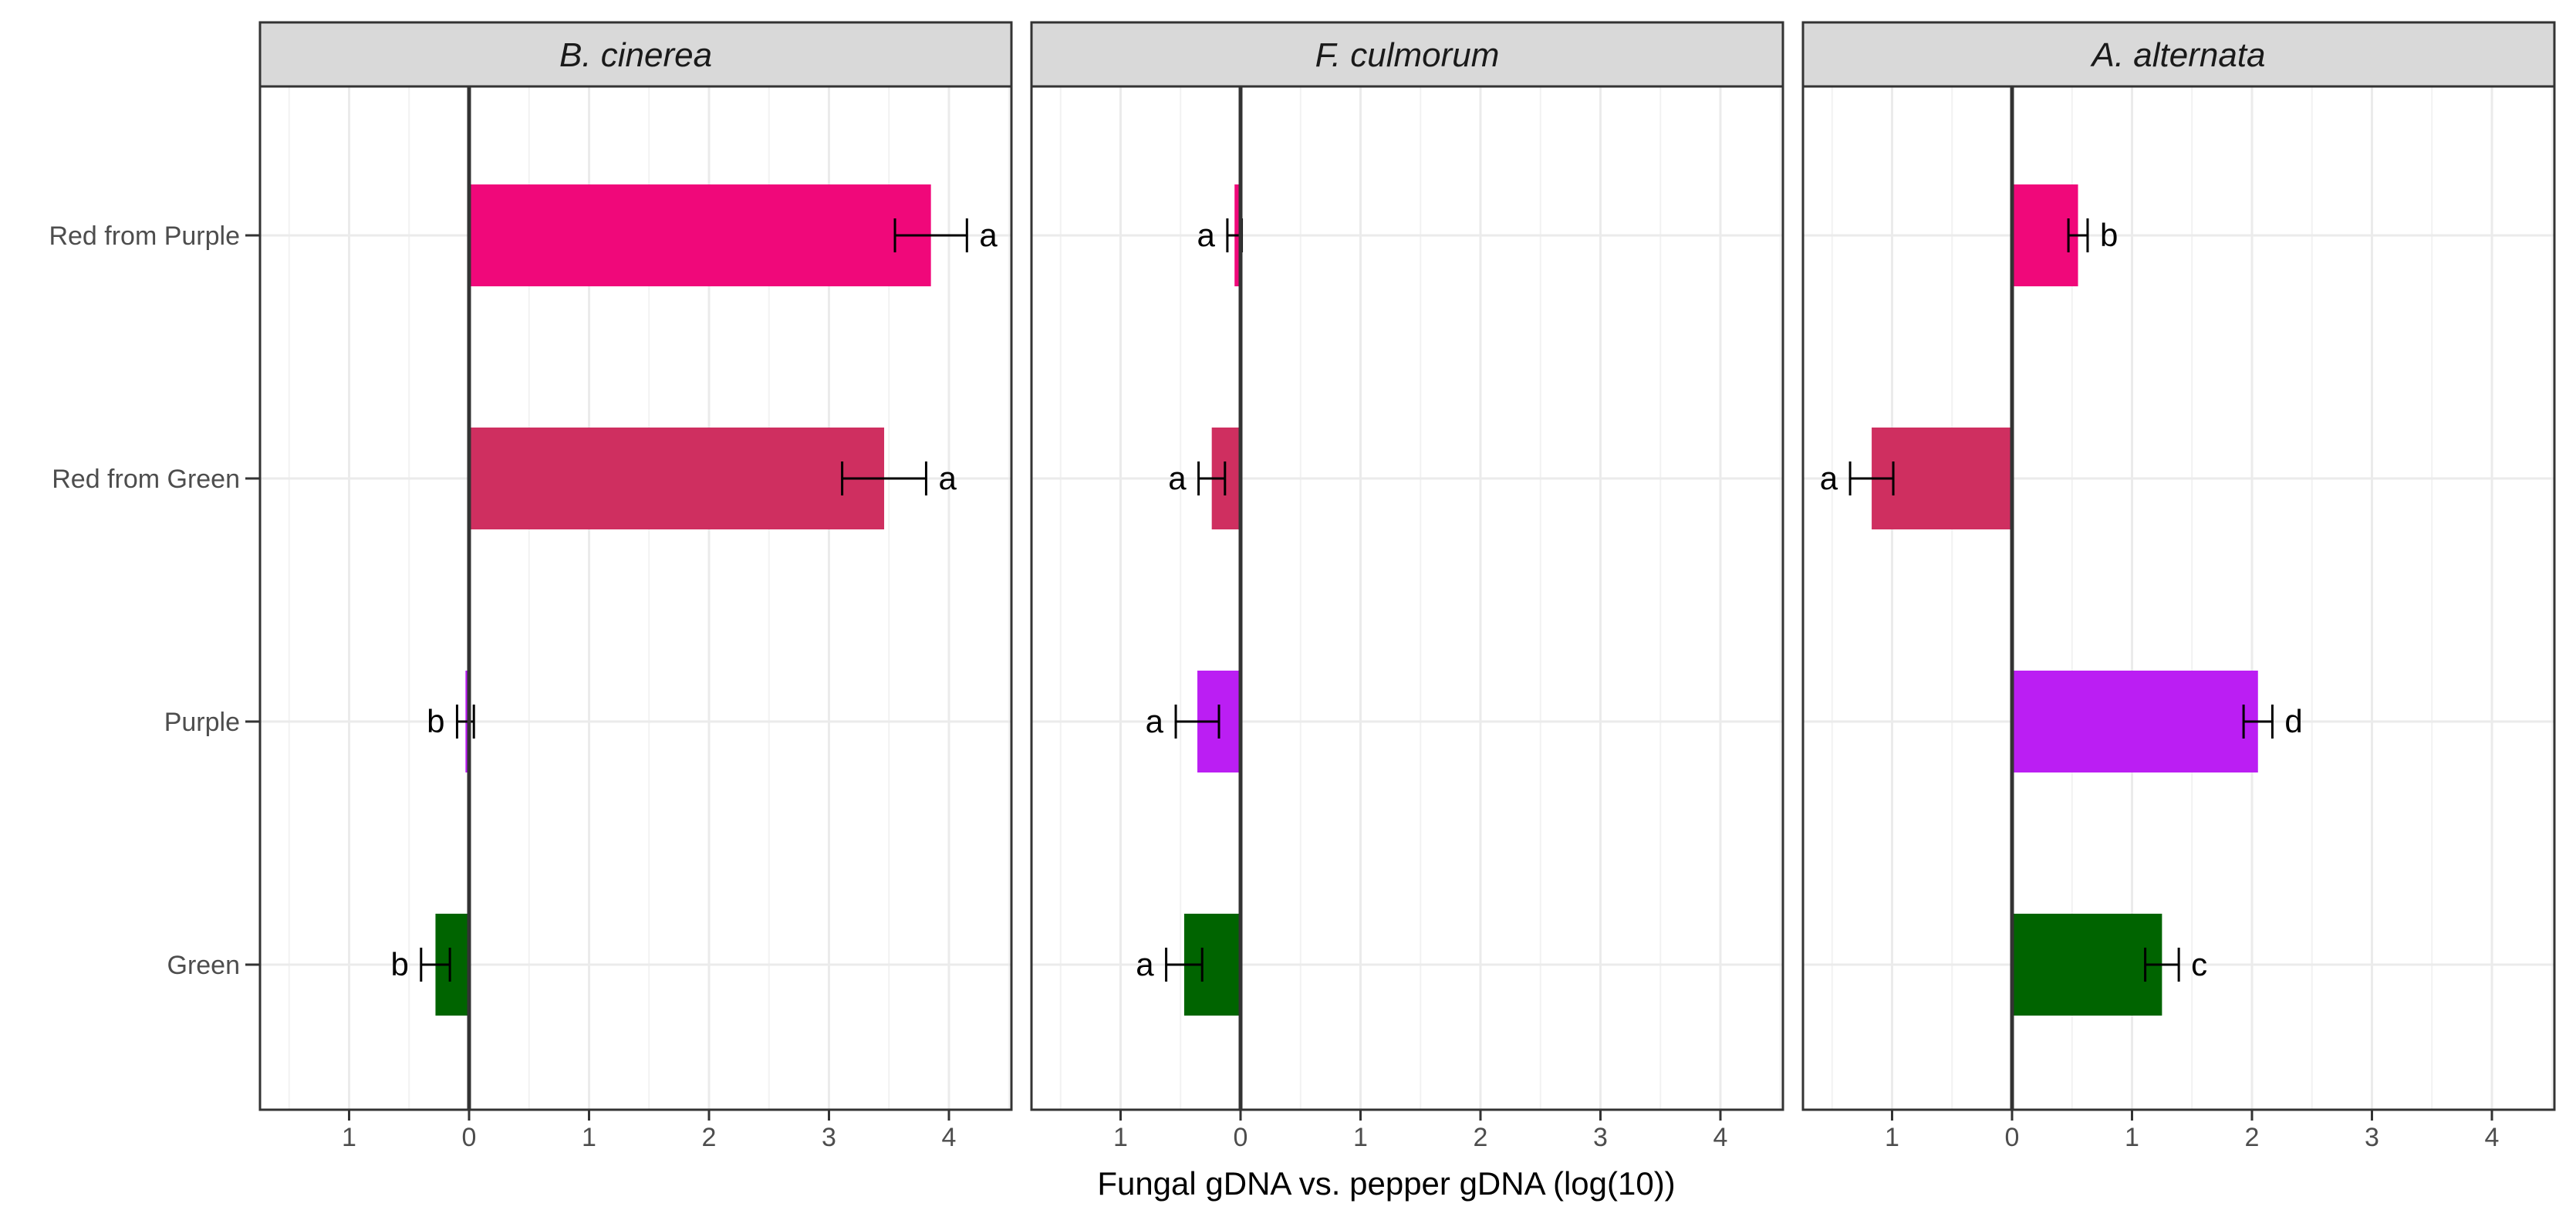  Describe the element at coordinates (144, 236) in the screenshot. I see `y-tick-label-red-from-purple: Red from Purple` at that location.